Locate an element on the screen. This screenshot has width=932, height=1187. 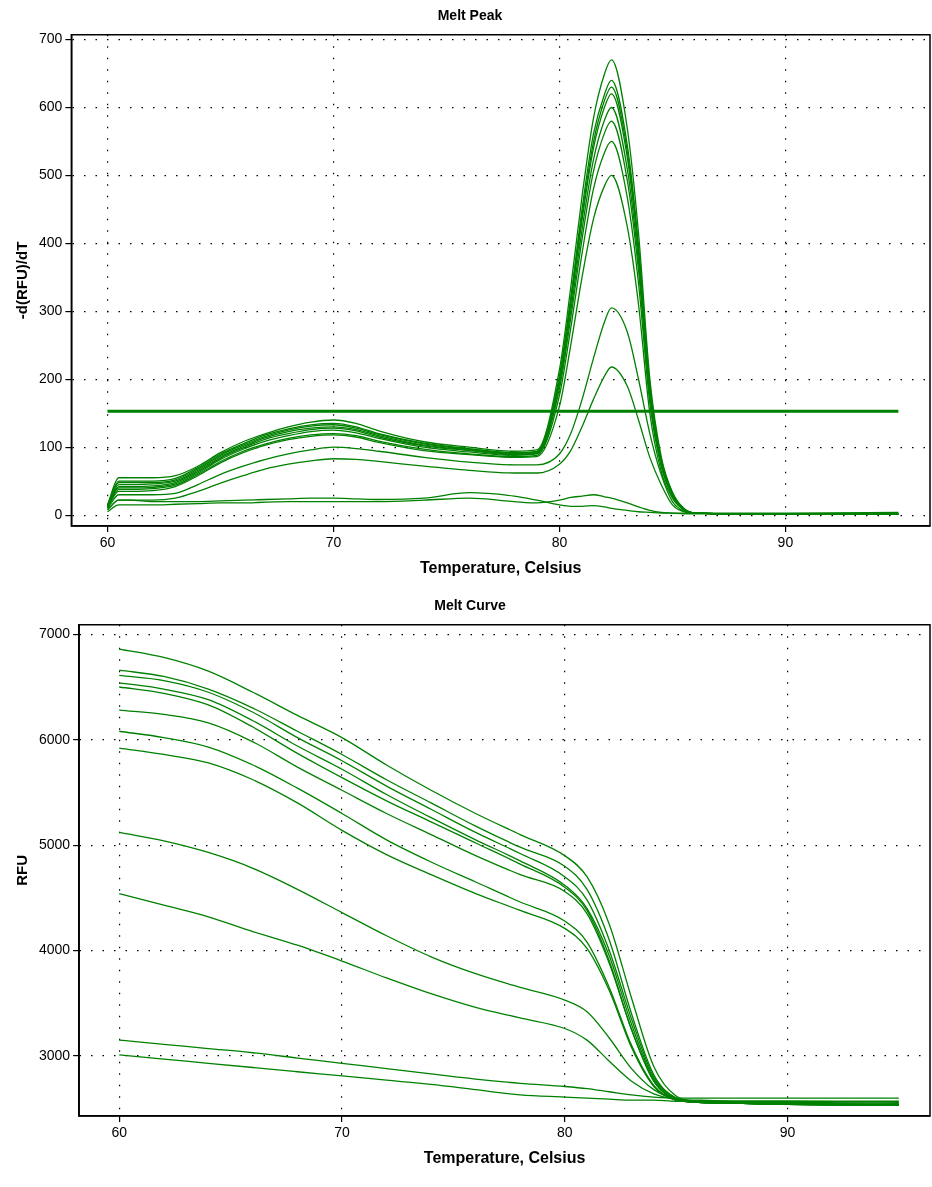
y-tick-label: 400 is located at coordinates (51, 242).